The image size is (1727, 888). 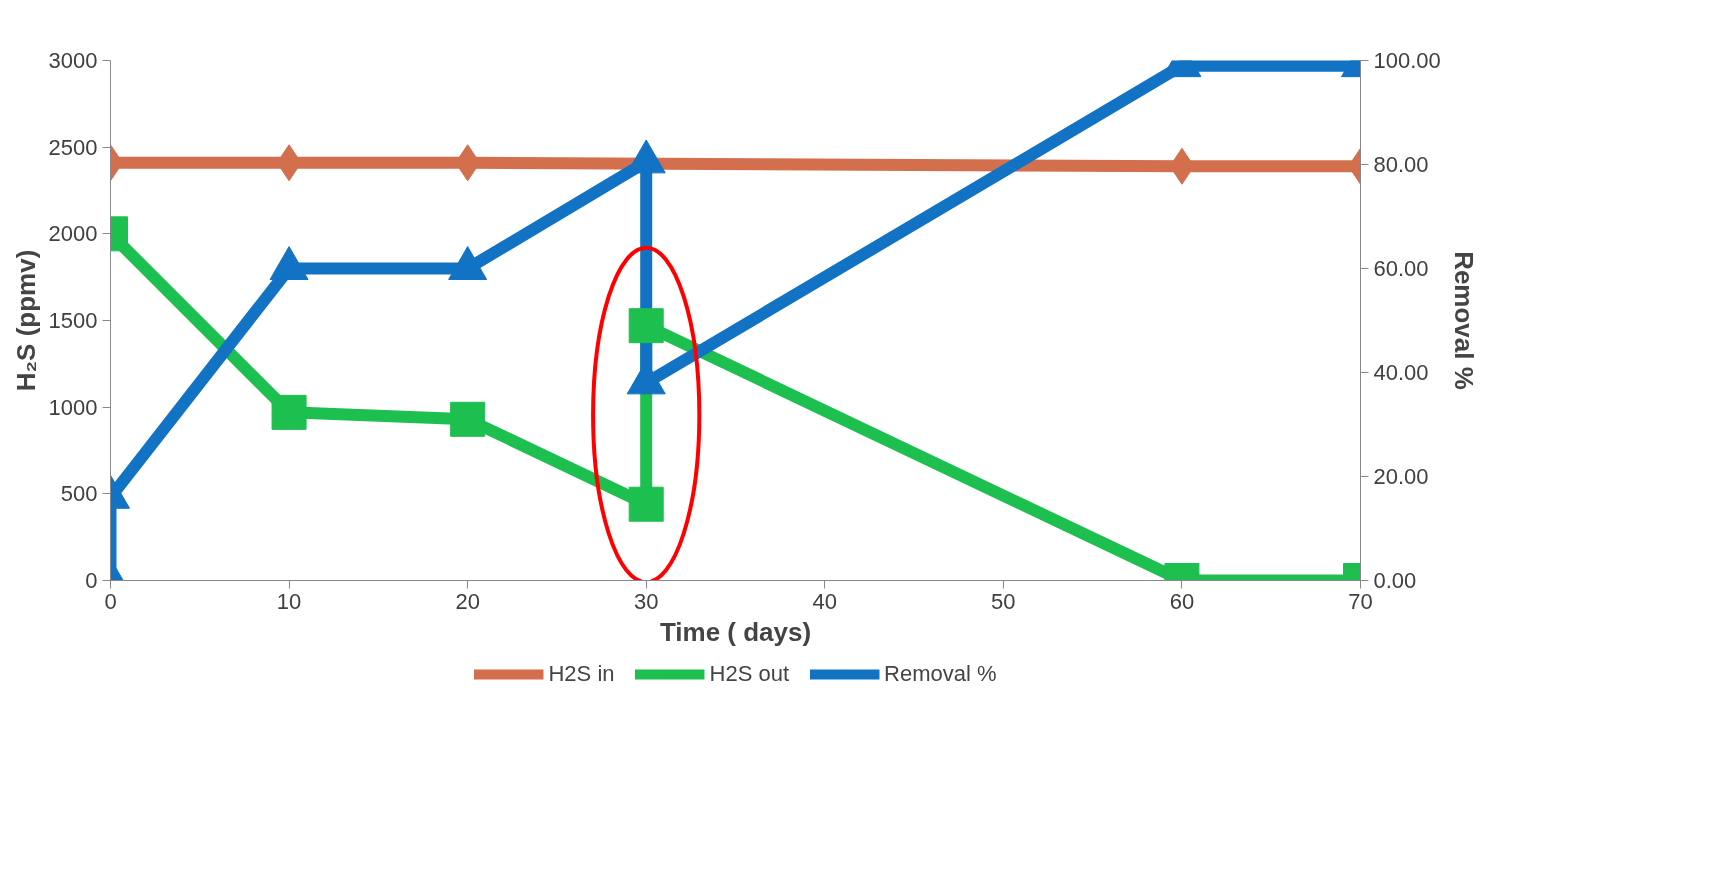 What do you see at coordinates (1407, 60) in the screenshot?
I see `y2-tick-label: 100.00` at bounding box center [1407, 60].